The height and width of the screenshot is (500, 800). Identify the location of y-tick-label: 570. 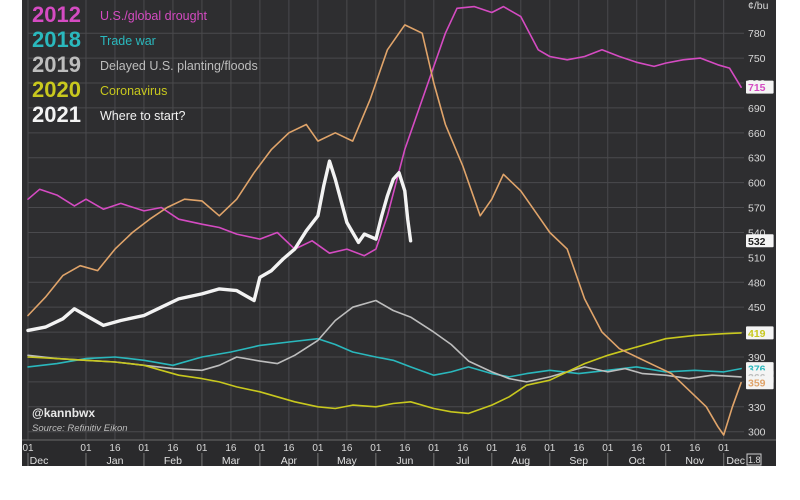
(757, 209).